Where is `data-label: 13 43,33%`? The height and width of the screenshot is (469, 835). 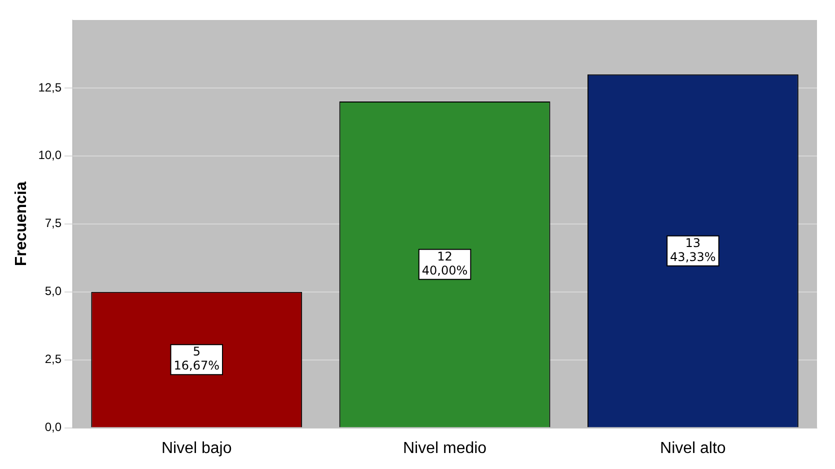 data-label: 13 43,33% is located at coordinates (693, 250).